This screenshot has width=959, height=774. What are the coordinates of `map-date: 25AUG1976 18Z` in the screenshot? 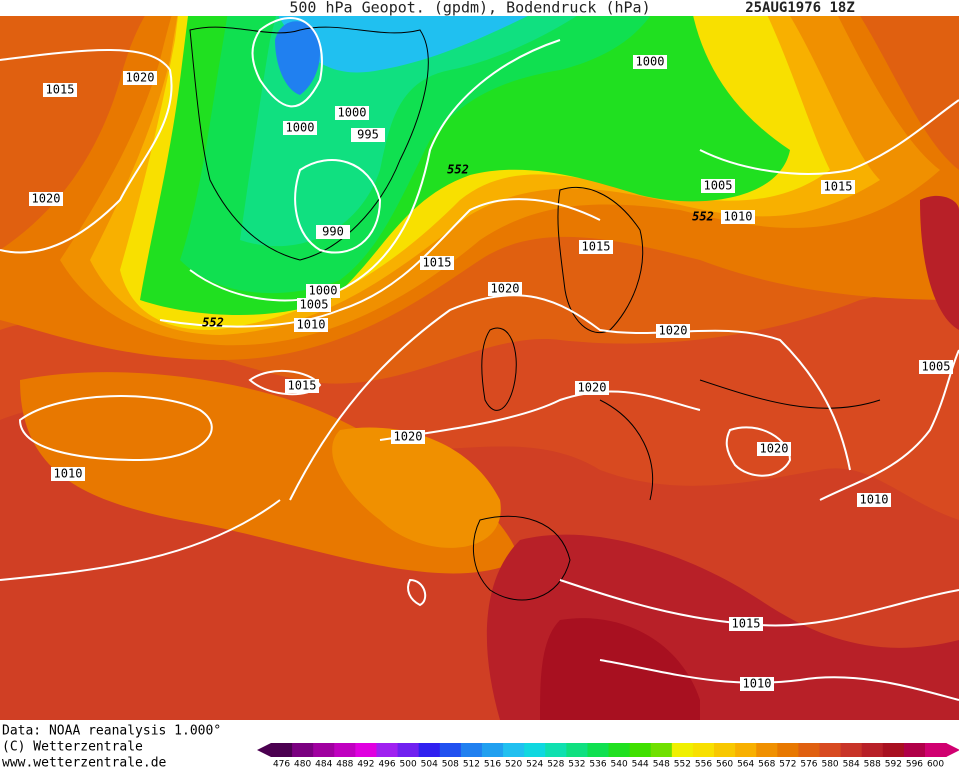 It's located at (800, 8).